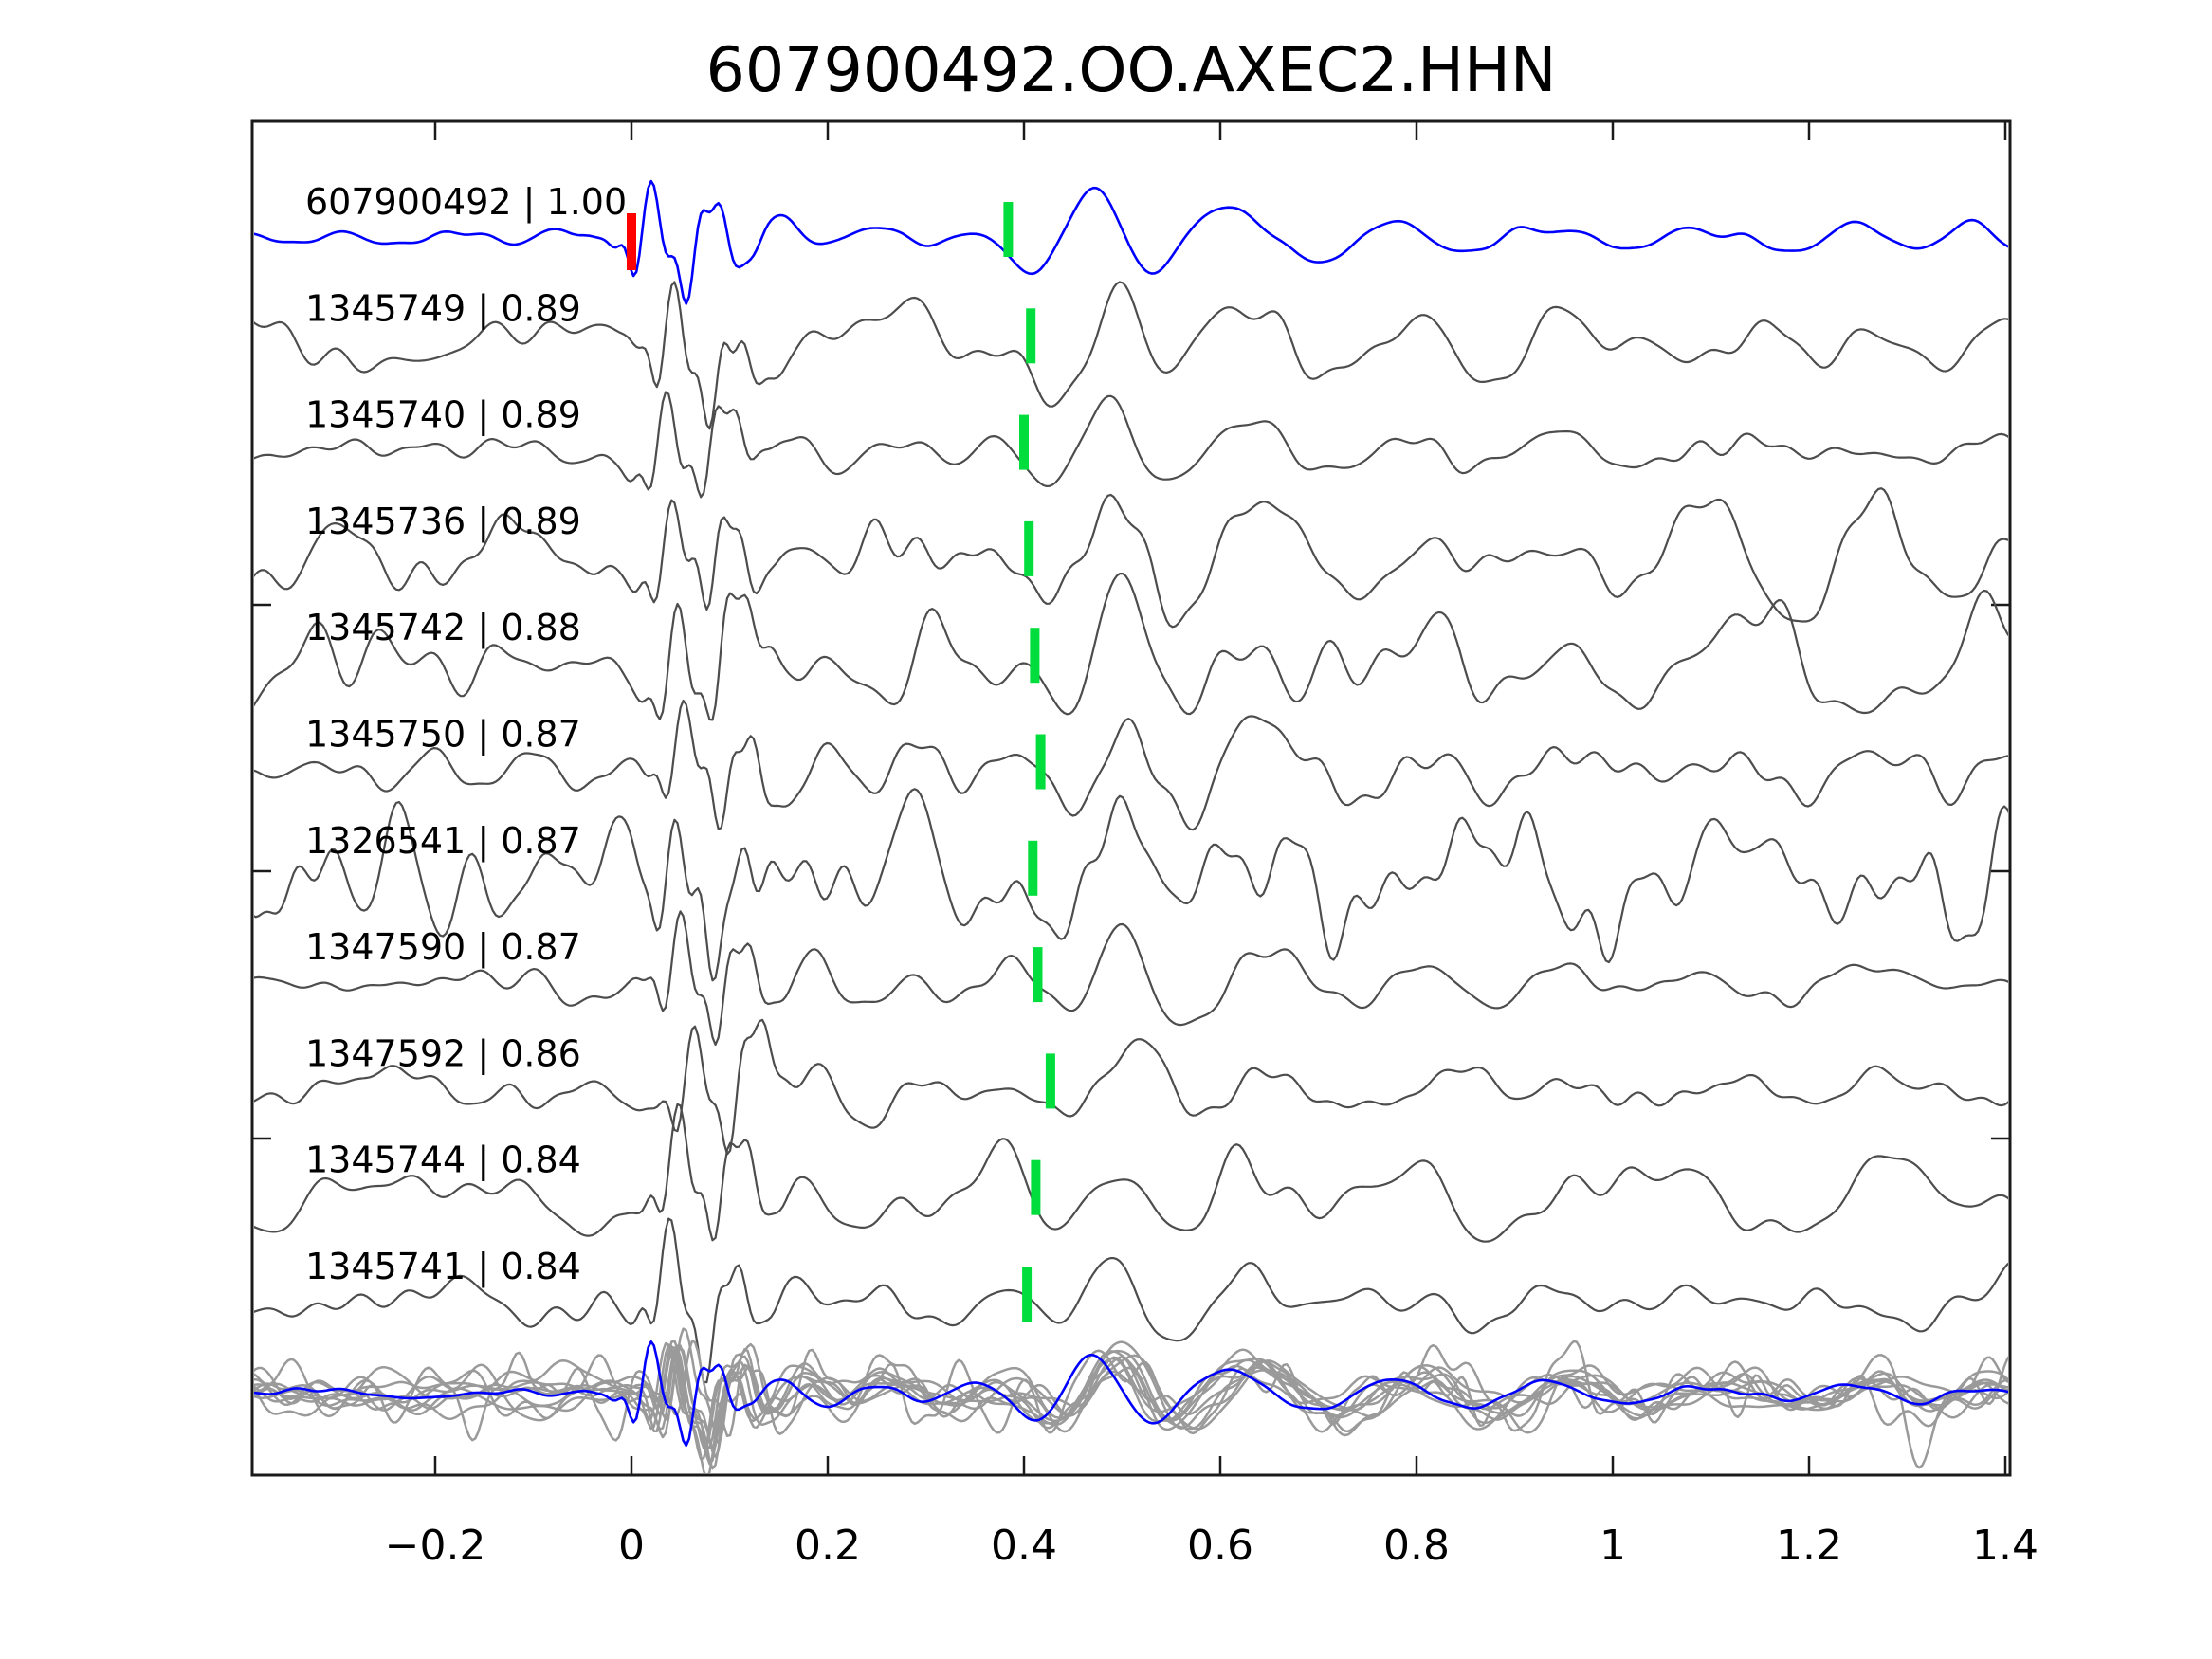 The image size is (2212, 1659). What do you see at coordinates (1613, 1546) in the screenshot?
I see `x-tick-label: 1` at bounding box center [1613, 1546].